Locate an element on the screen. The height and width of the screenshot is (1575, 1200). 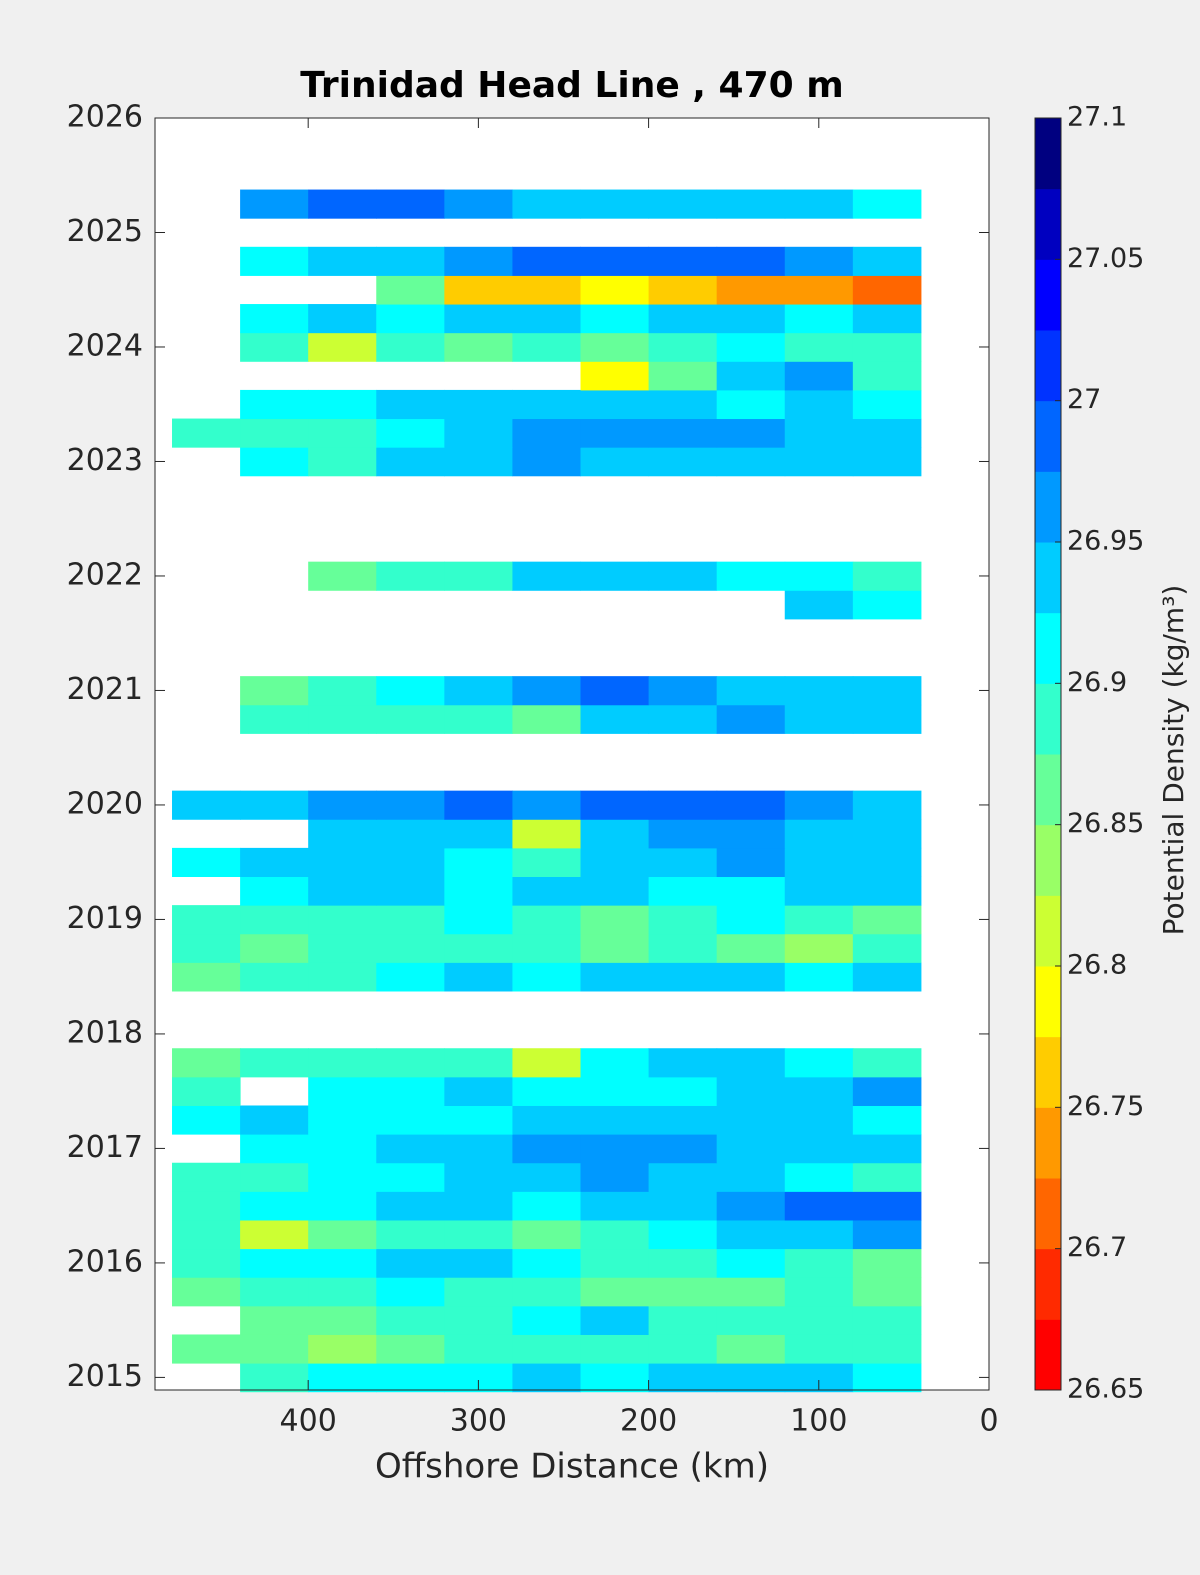
colorbar-tick-label: 26.65 is located at coordinates (1105, 1389).